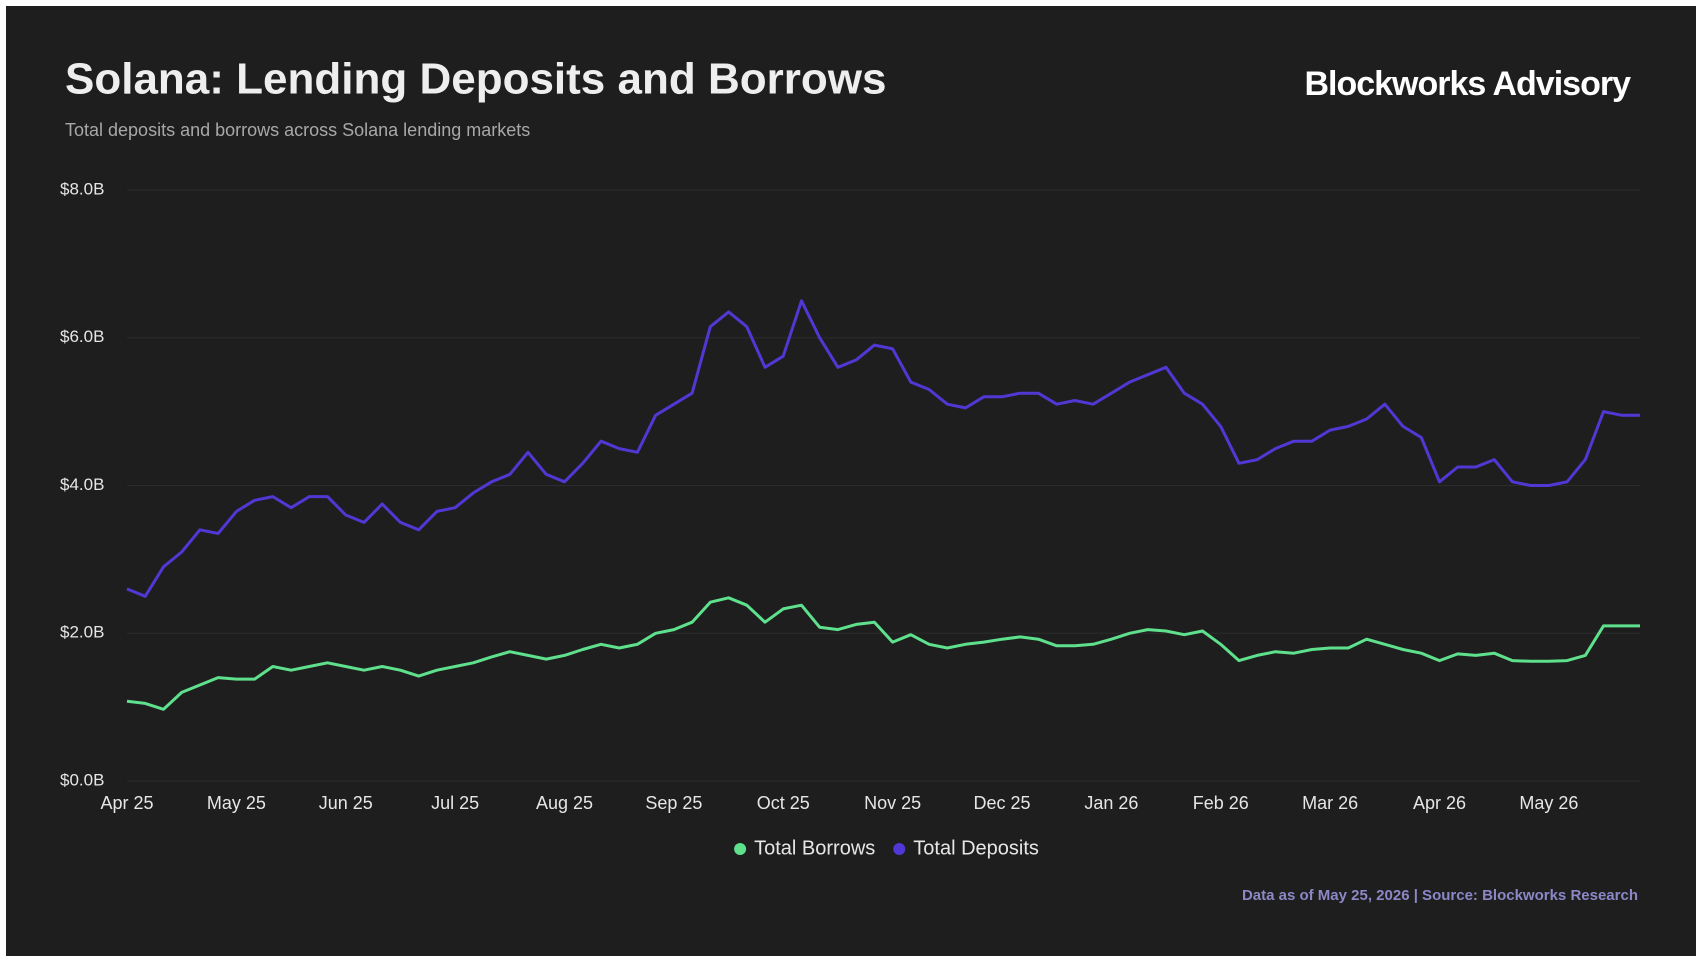 This screenshot has height=960, width=1702. Describe the element at coordinates (475, 79) in the screenshot. I see `chart-title: Solana: Lending Deposits and Borrows` at that location.